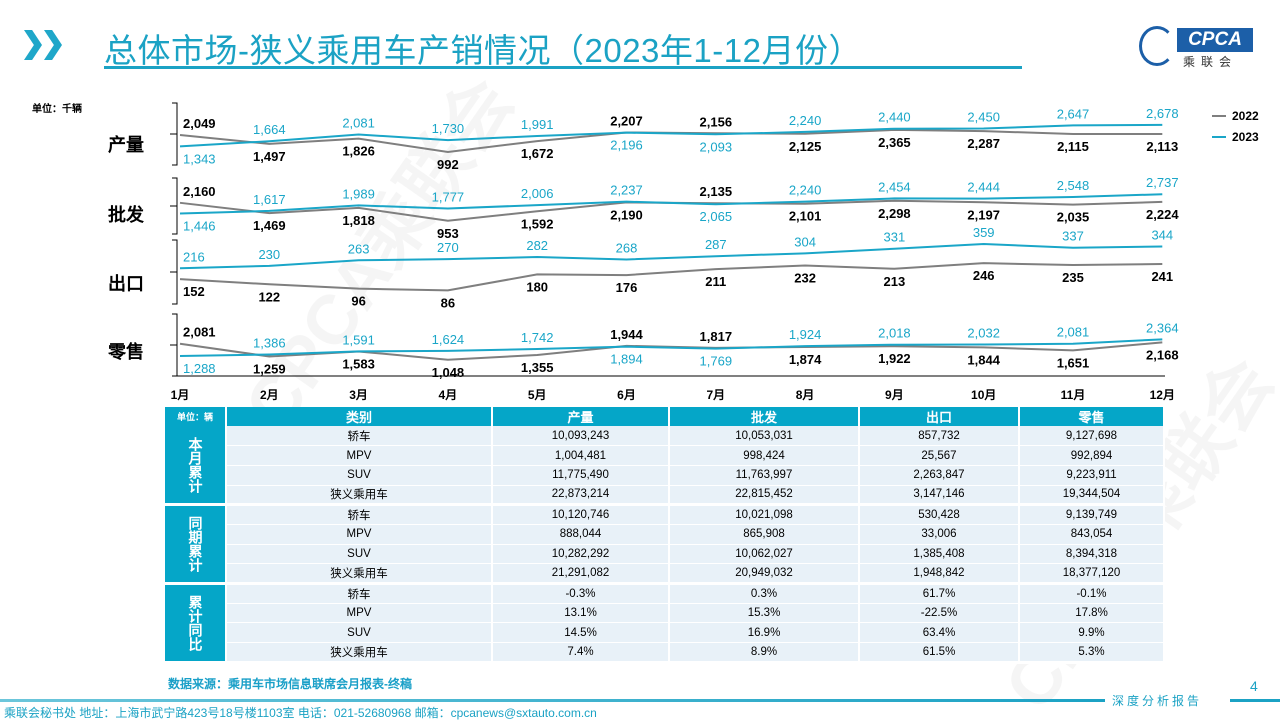 The height and width of the screenshot is (727, 1280). I want to click on table-unit: 单位：辆, so click(196, 416).